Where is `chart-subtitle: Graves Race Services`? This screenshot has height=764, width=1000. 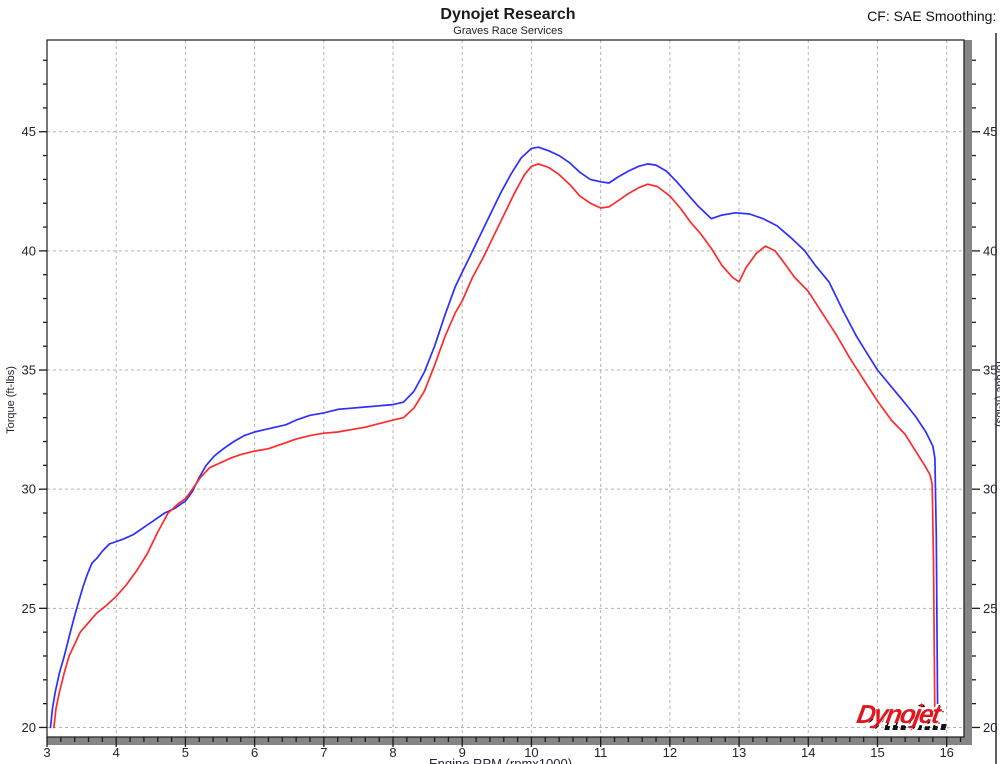 chart-subtitle: Graves Race Services is located at coordinates (508, 31).